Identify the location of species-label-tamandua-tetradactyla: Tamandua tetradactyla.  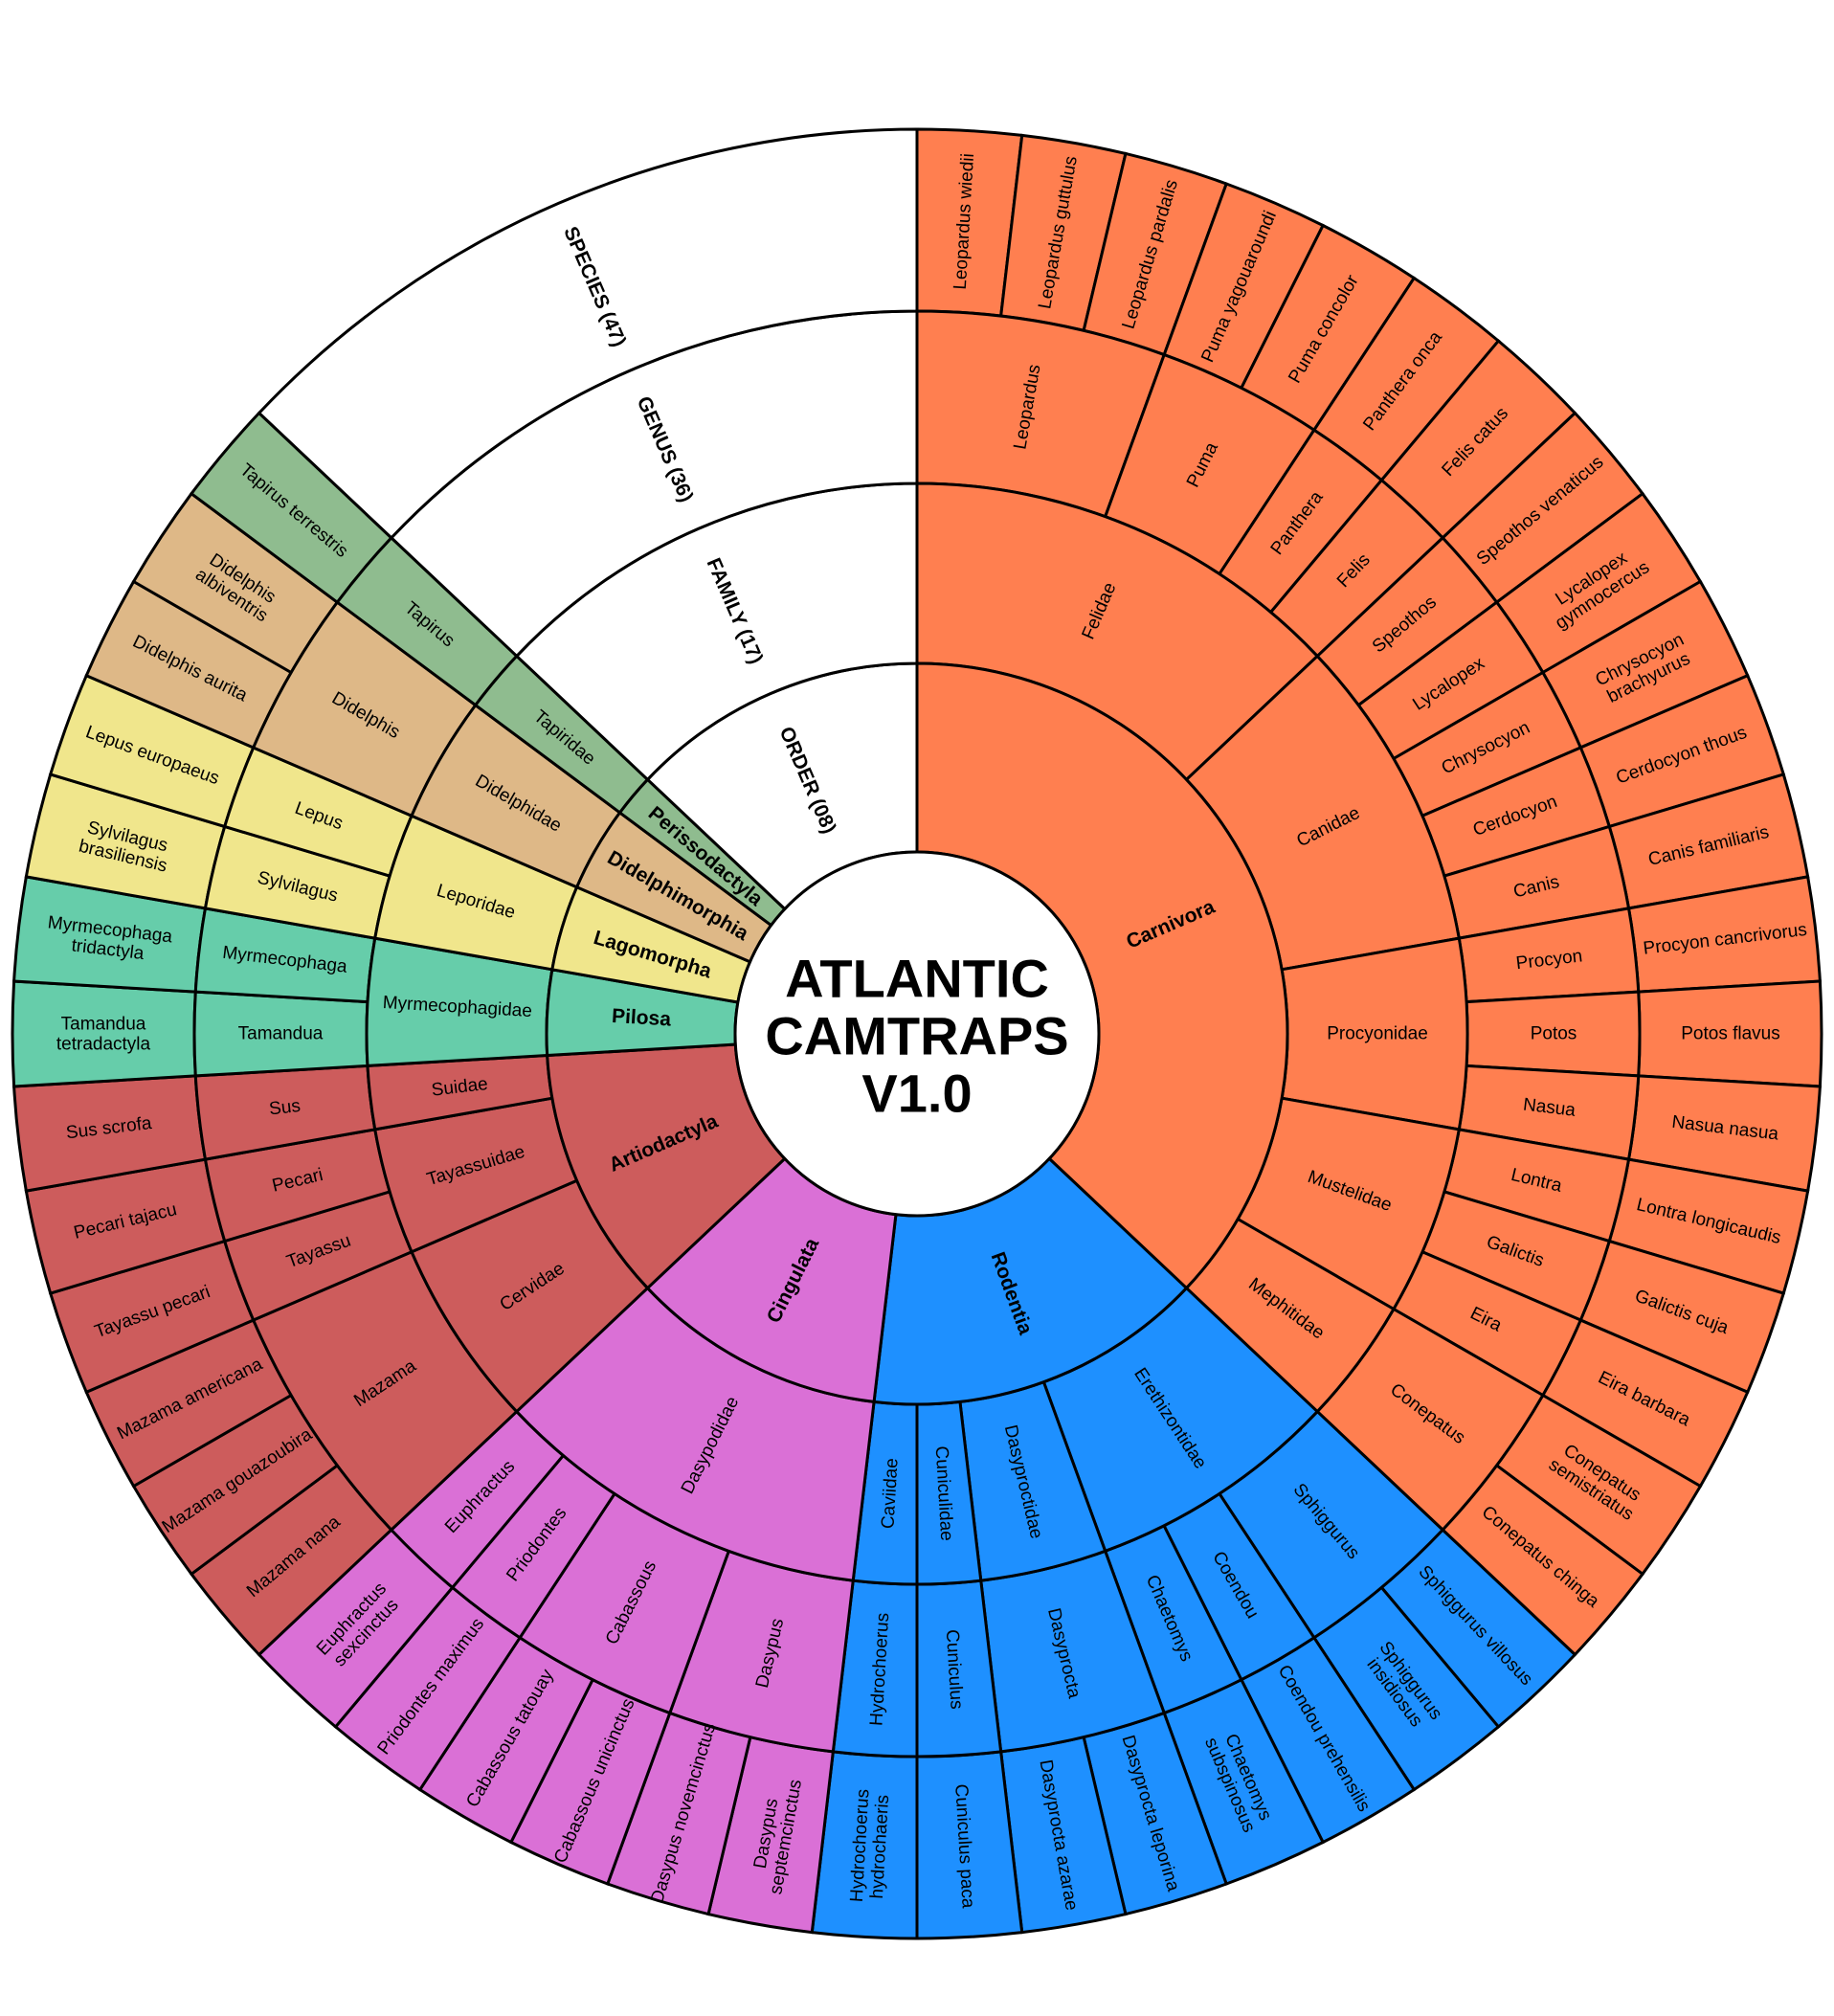
(104, 1034).